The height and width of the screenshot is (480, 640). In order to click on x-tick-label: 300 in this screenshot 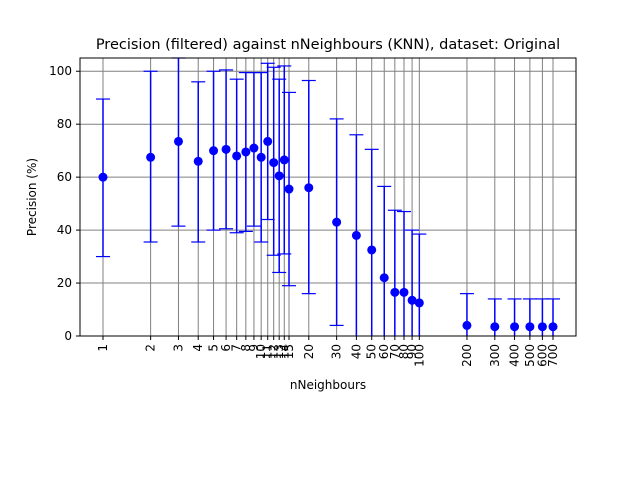, I will do `click(495, 355)`.